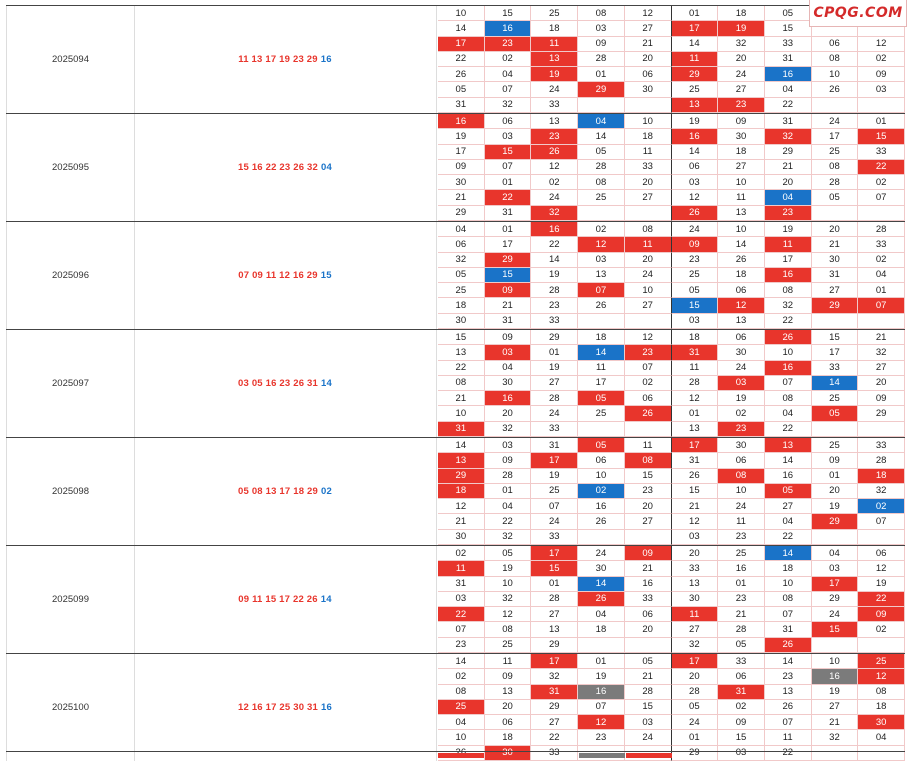  Describe the element at coordinates (278, 167) in the screenshot. I see `red-ball-numbers: 15 16 22 23 26 32` at that location.